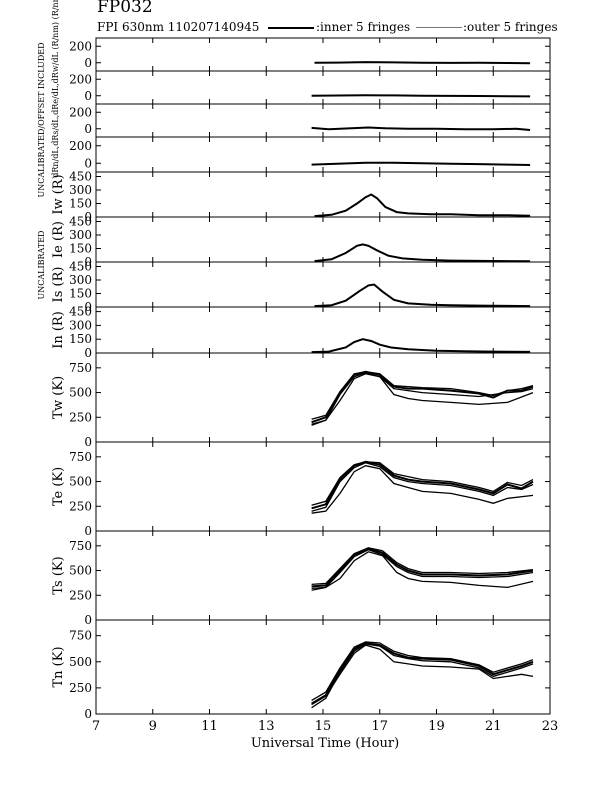 The height and width of the screenshot is (792, 612). Describe the element at coordinates (58, 285) in the screenshot. I see `y-axis-label: Is (R)` at that location.